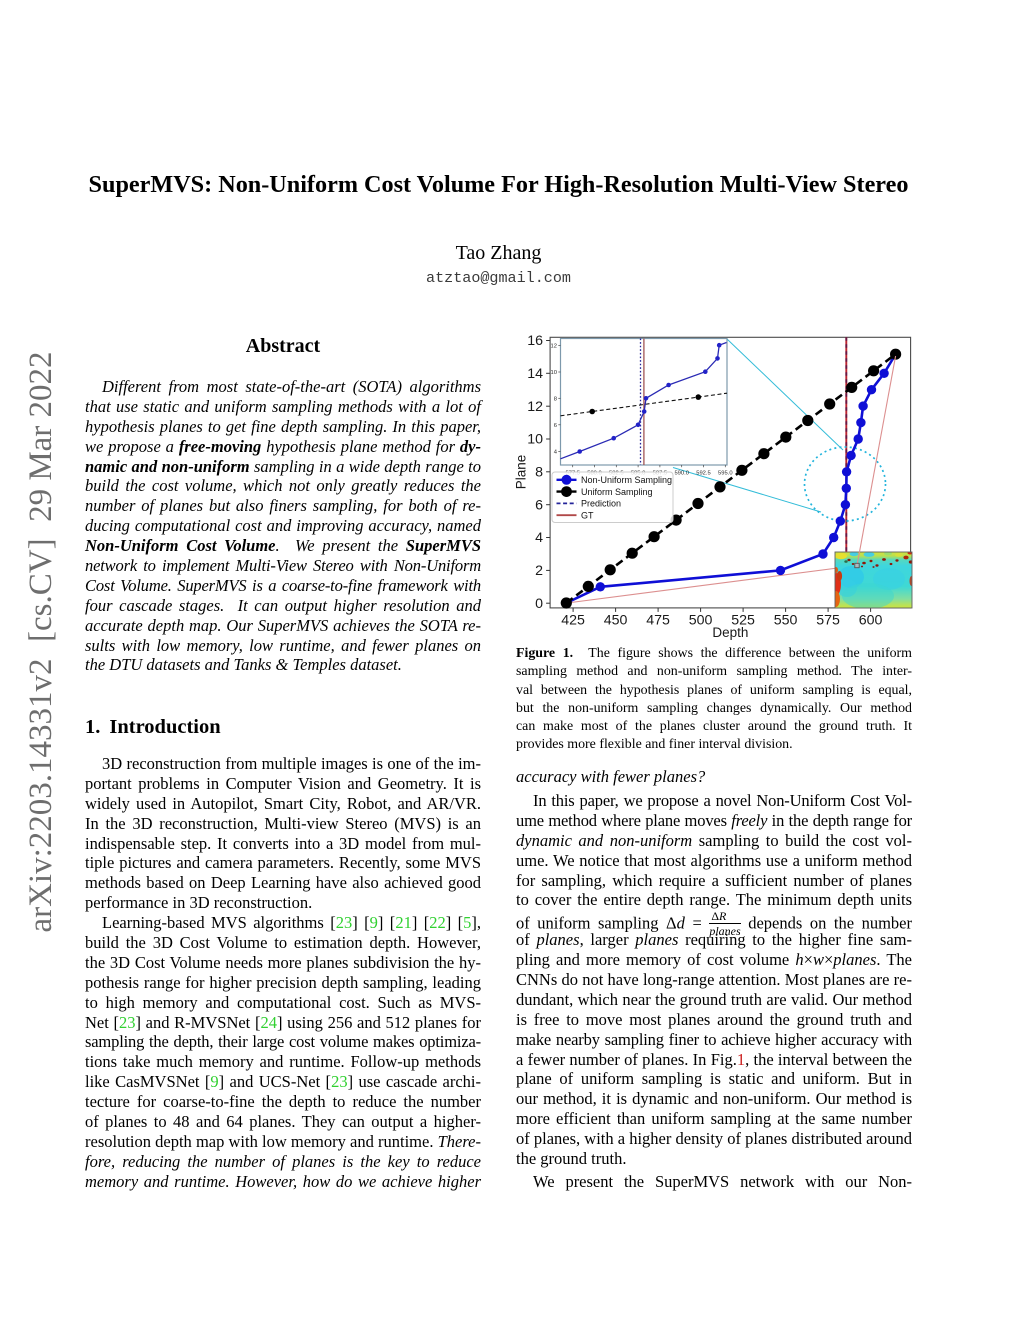 The image size is (1024, 1325). What do you see at coordinates (626, 480) in the screenshot?
I see `svg-text: Non-Uniform Sampling` at bounding box center [626, 480].